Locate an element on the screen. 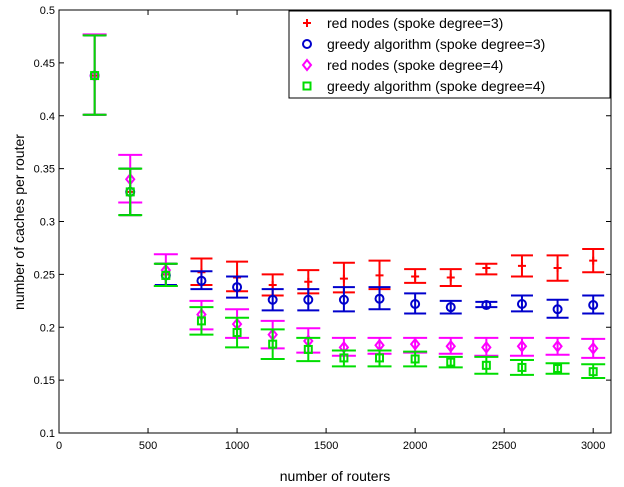 This screenshot has width=624, height=487. y-tick-label: 0.4 is located at coordinates (47, 117).